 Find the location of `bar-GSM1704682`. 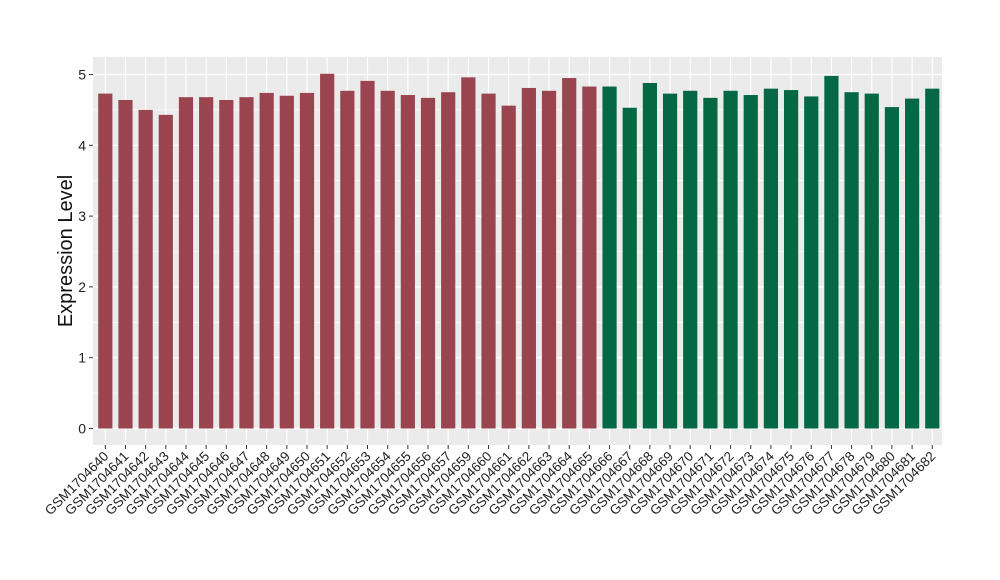

bar-GSM1704682 is located at coordinates (932, 258).